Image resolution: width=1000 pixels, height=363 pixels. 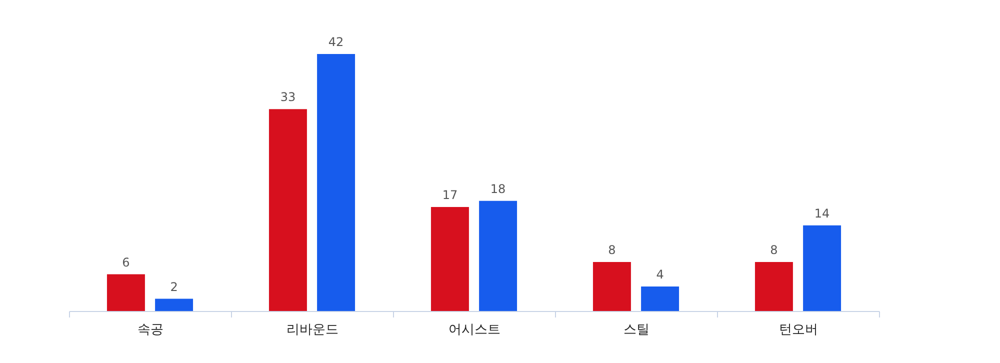 What do you see at coordinates (151, 330) in the screenshot?
I see `x-tick-label: 속공` at bounding box center [151, 330].